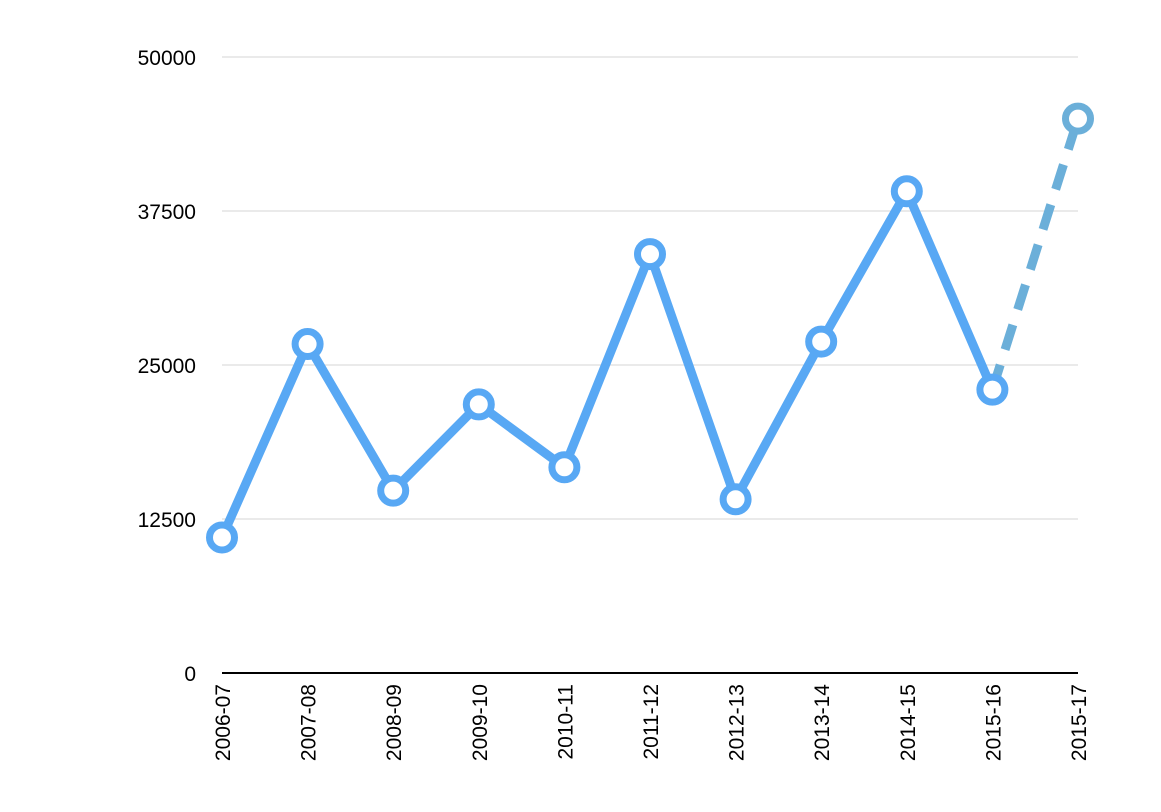  Describe the element at coordinates (394, 722) in the screenshot. I see `x-tick-label: 2008-09` at that location.